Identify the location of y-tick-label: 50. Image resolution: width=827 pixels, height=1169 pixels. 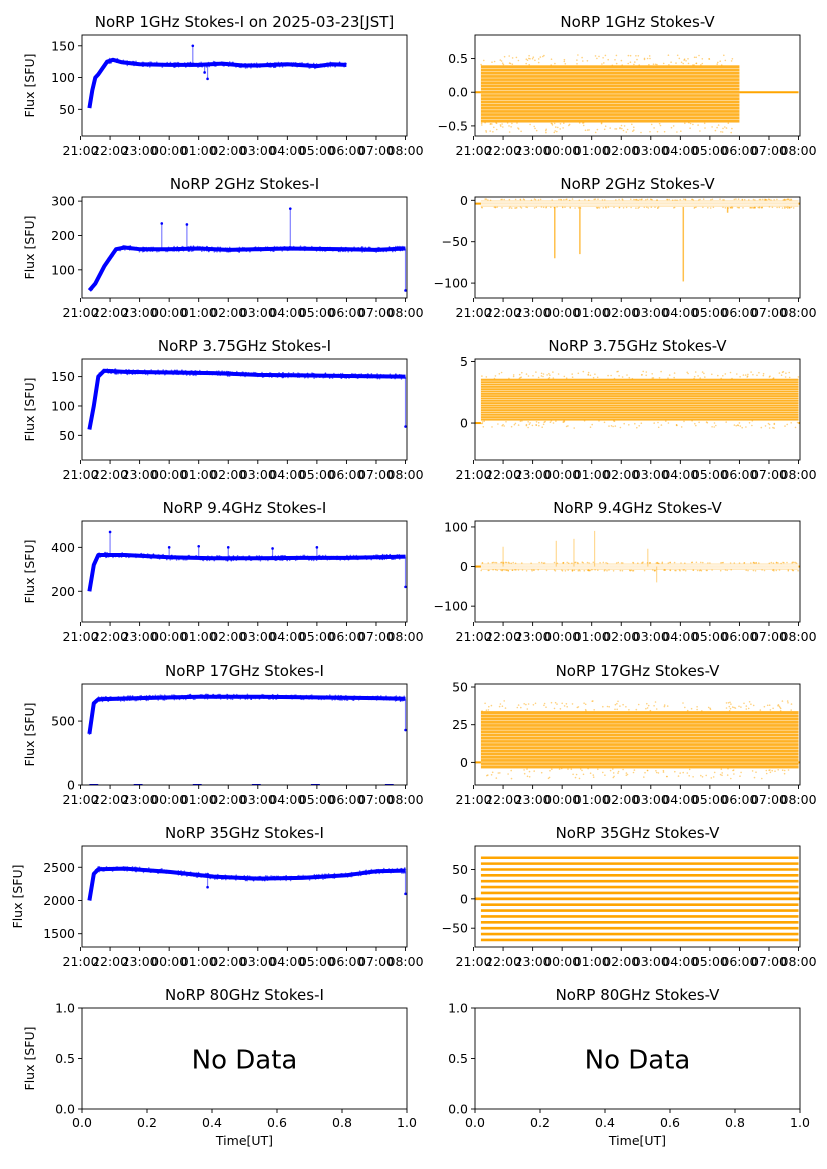
(67, 109).